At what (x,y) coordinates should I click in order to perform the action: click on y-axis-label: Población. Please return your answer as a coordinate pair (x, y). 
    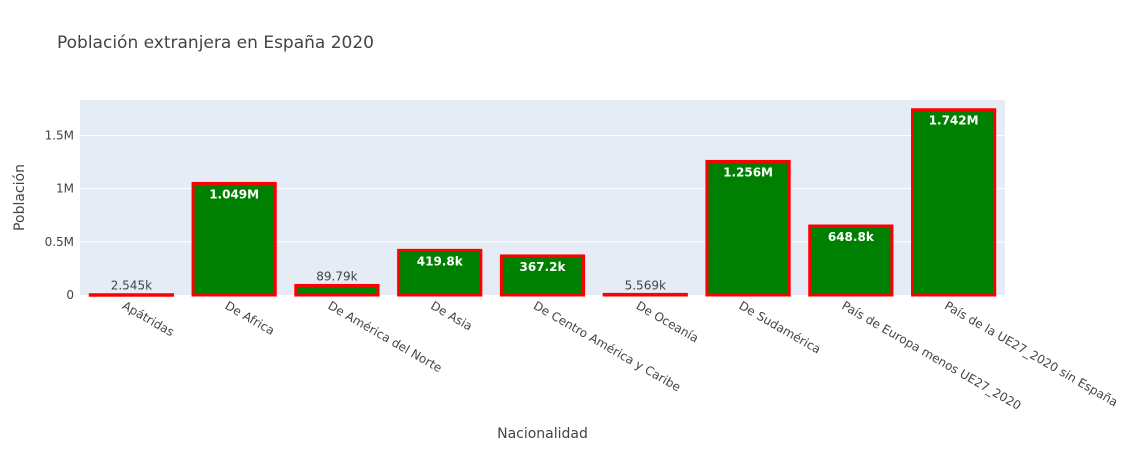
    Looking at the image, I should click on (20, 197).